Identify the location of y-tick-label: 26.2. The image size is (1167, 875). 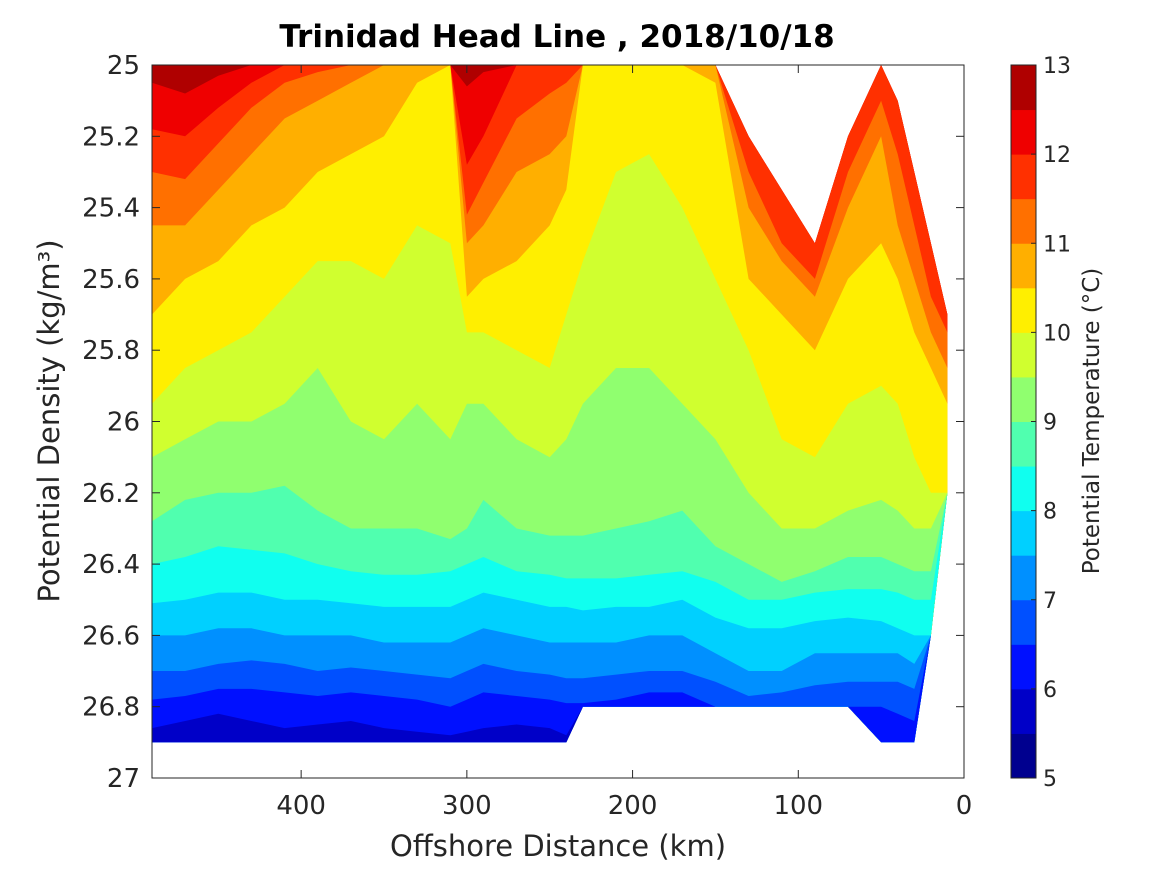
(111, 494).